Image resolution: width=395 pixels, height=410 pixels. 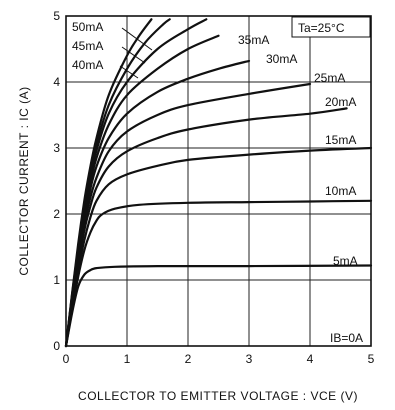 What do you see at coordinates (56, 148) in the screenshot?
I see `y-tick-label: 3` at bounding box center [56, 148].